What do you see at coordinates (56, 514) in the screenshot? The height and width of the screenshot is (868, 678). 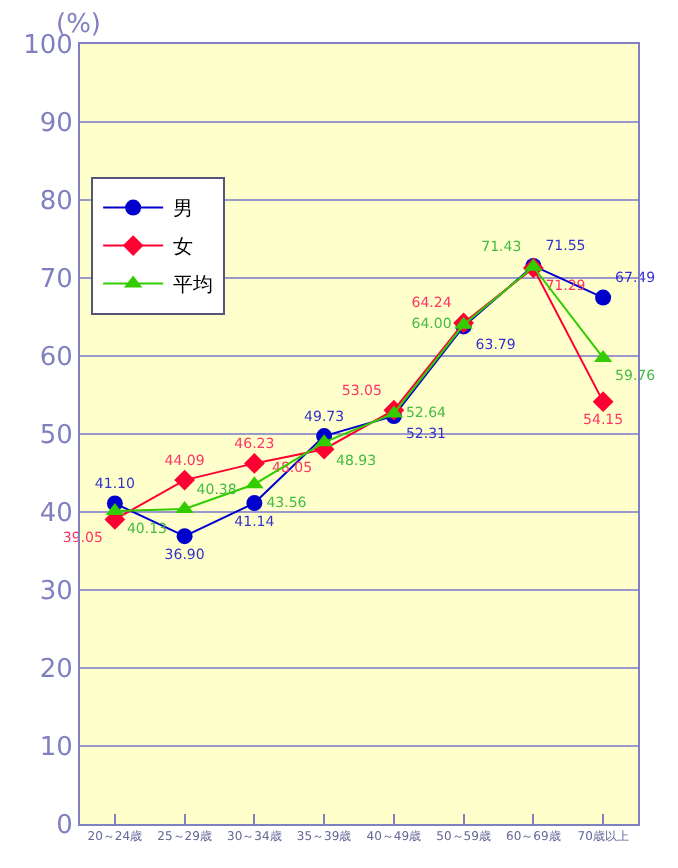 I see `y-tick-label: 40` at bounding box center [56, 514].